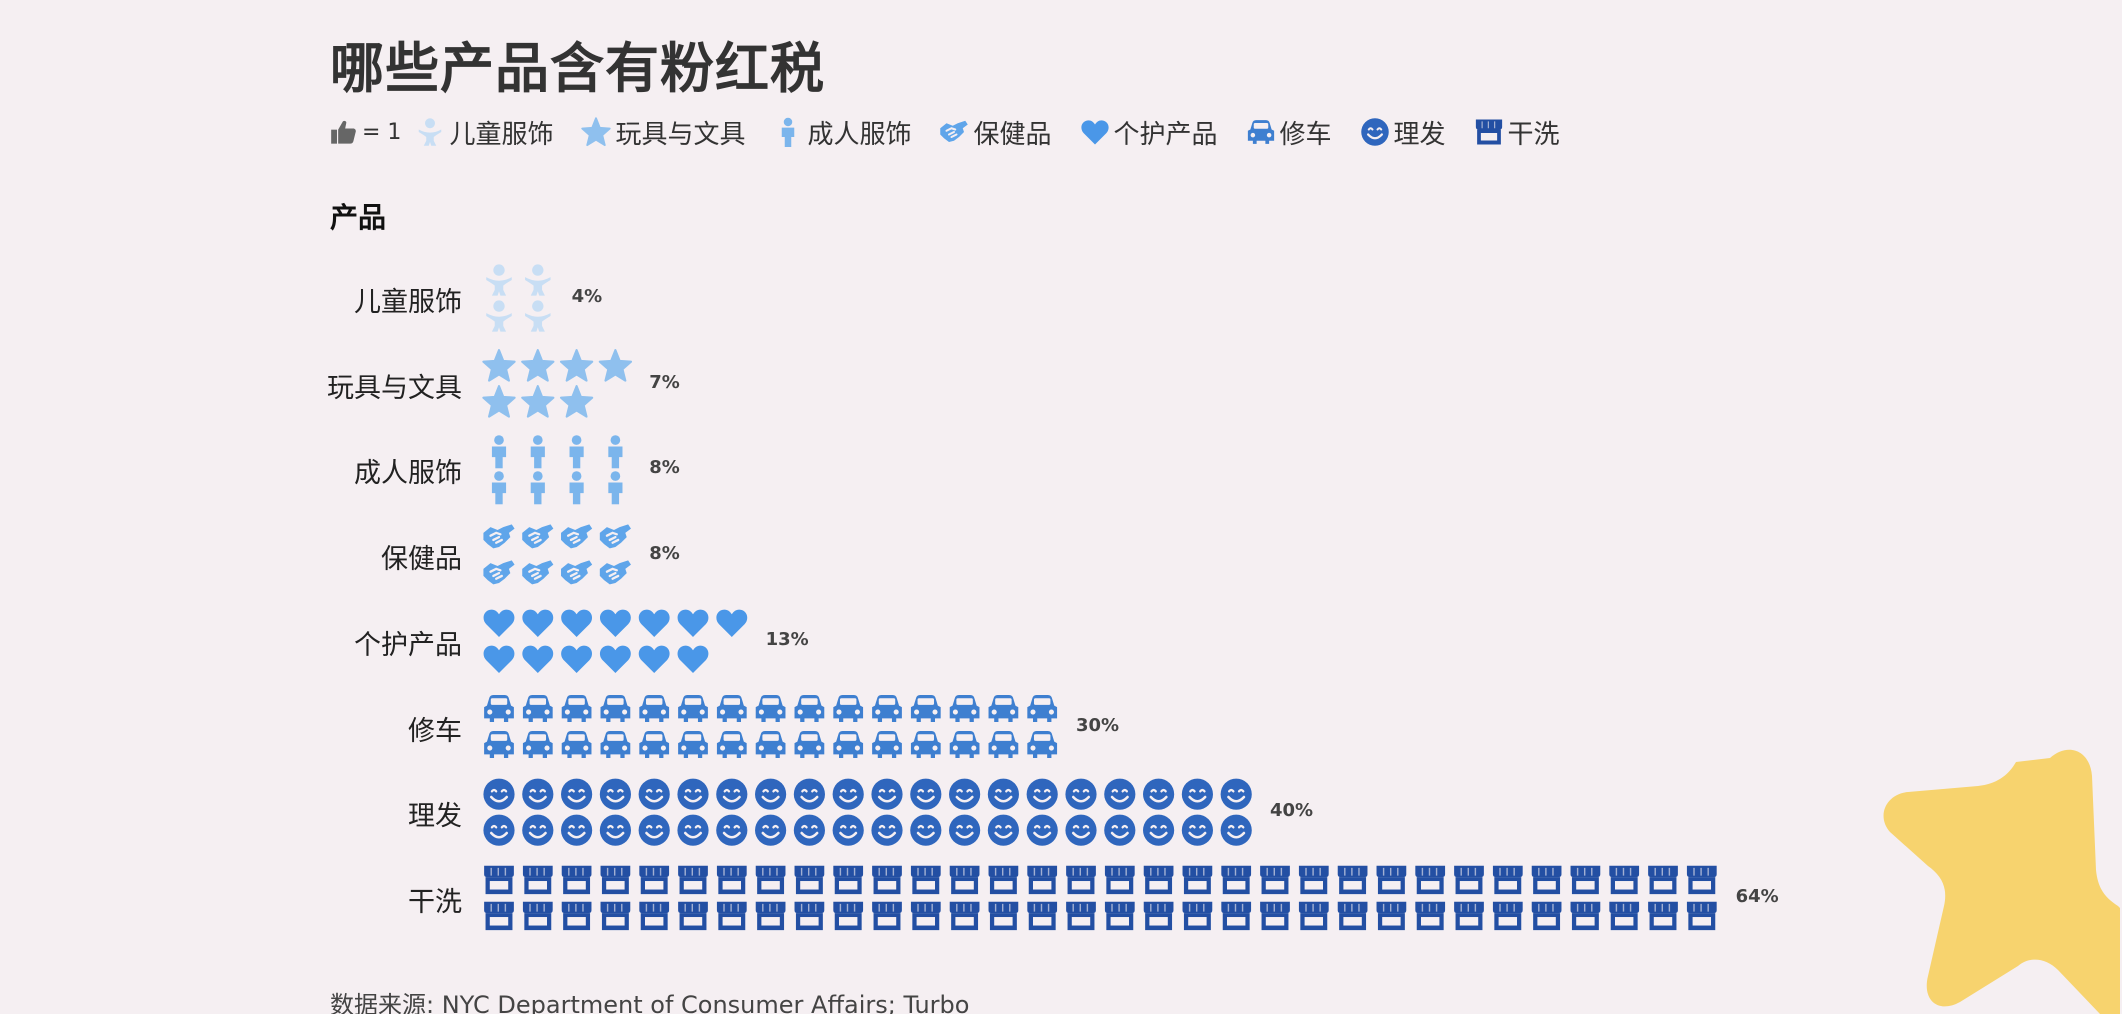 This screenshot has height=1014, width=2122. Describe the element at coordinates (1488, 132) in the screenshot. I see `store-icon` at that location.